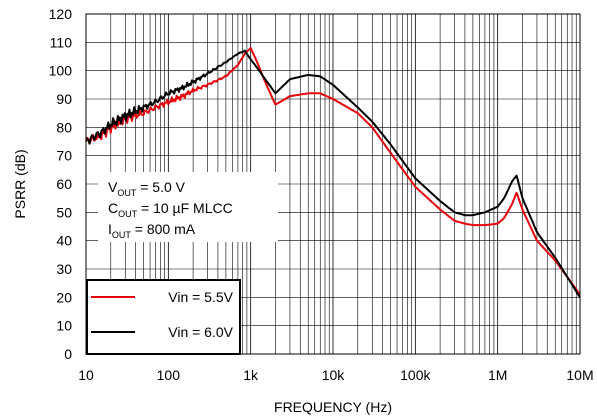 This screenshot has height=417, width=597. Describe the element at coordinates (579, 375) in the screenshot. I see `x-tick-label: 10M` at that location.